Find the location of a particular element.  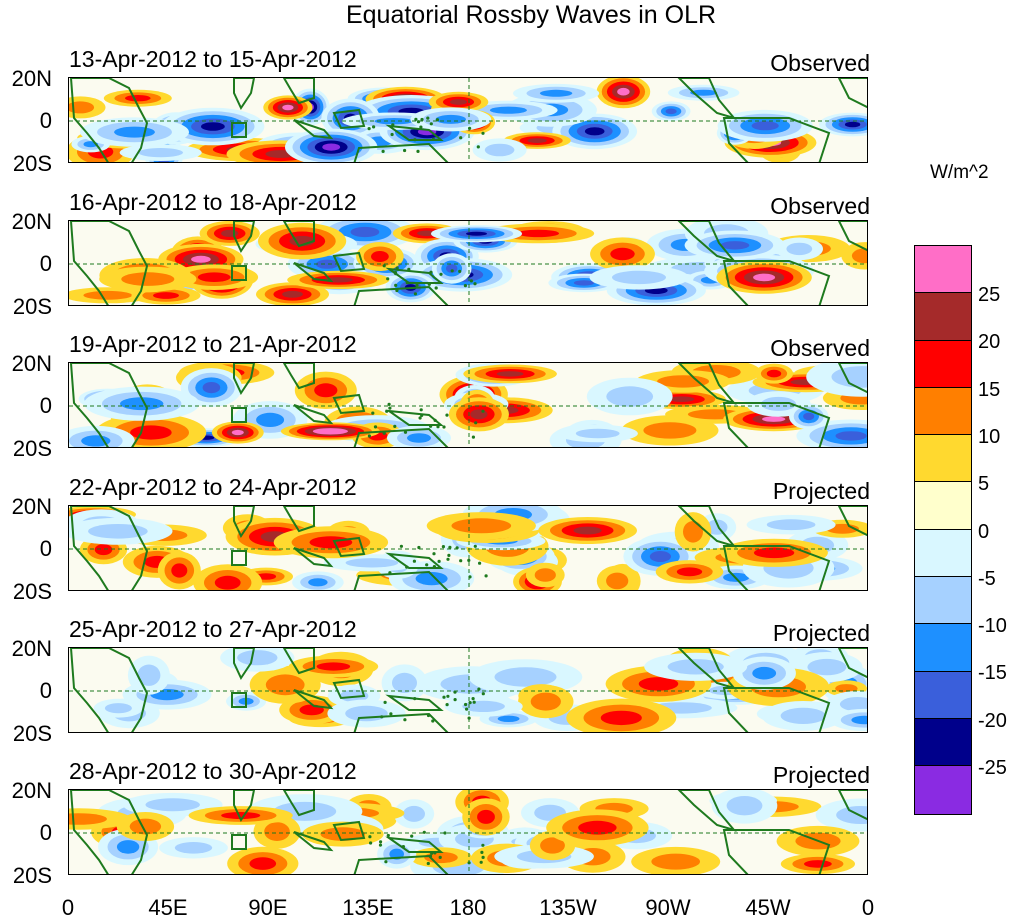

reference-box is located at coordinates (239, 415).